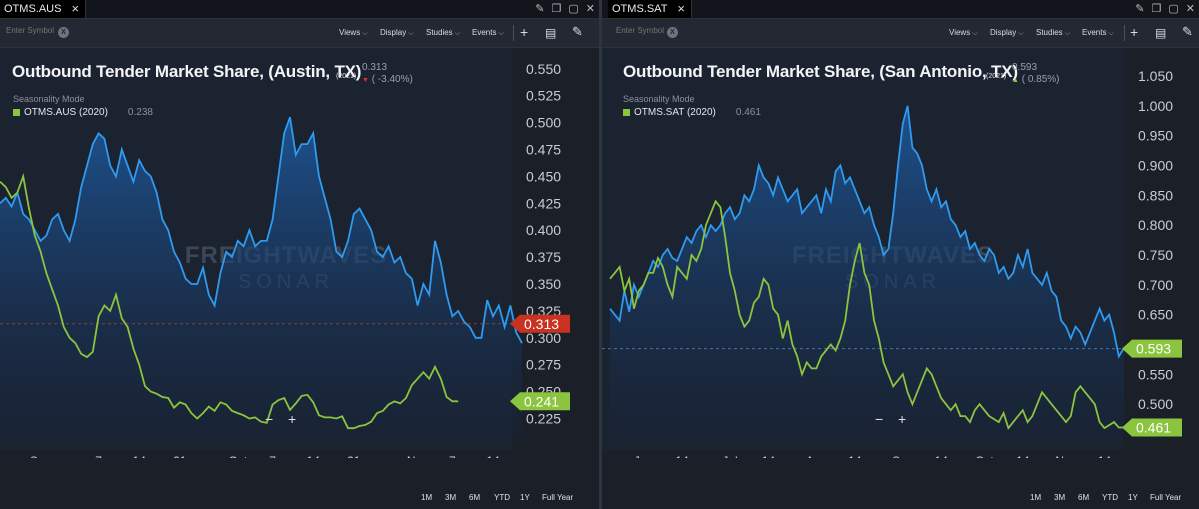 The height and width of the screenshot is (509, 1199). Describe the element at coordinates (540, 323) in the screenshot. I see `main-value-badge: 0.313` at that location.